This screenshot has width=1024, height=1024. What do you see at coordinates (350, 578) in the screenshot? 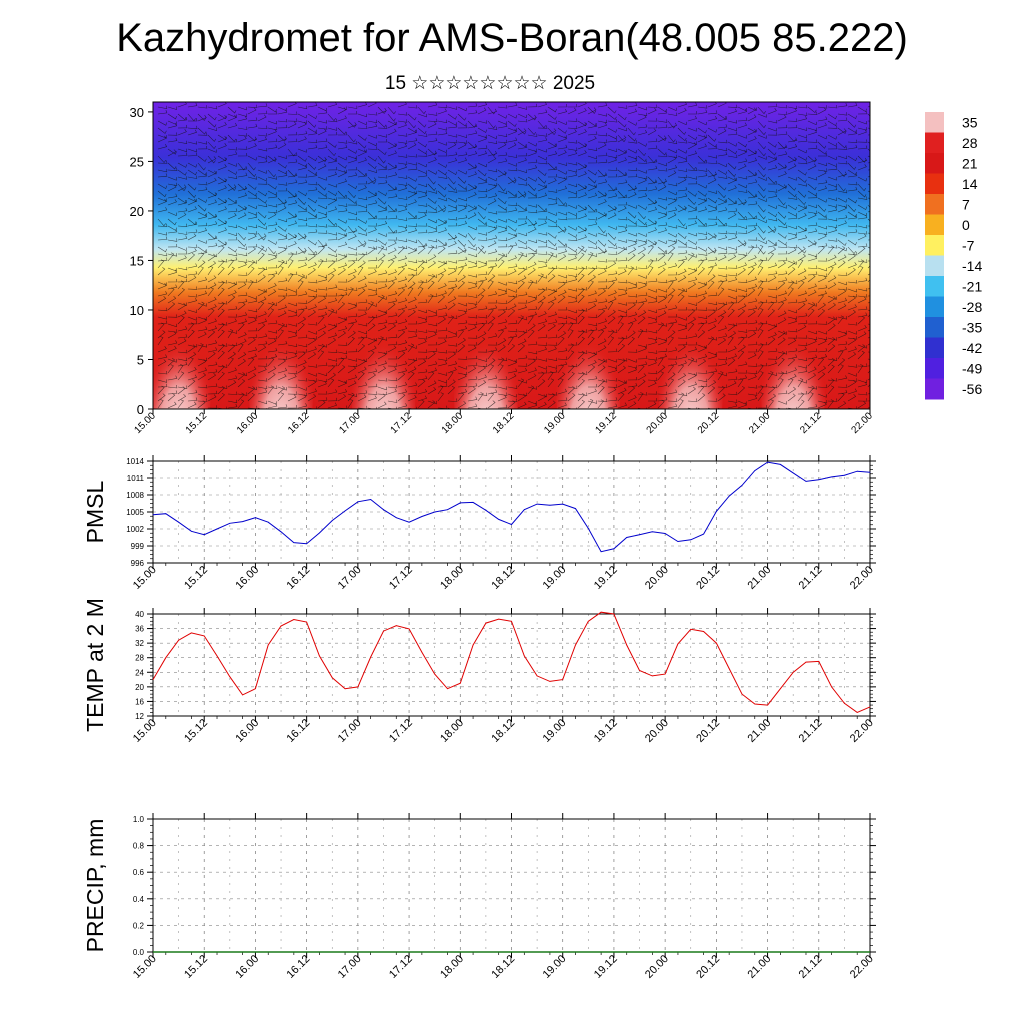
I see `pmsl-x-tick-label: 17.00` at bounding box center [350, 578].